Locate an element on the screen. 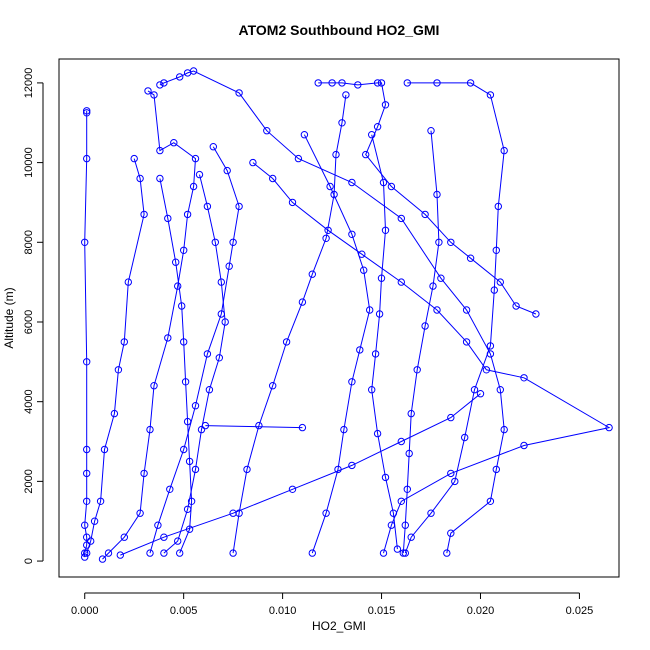  y-tick-label: 8000 is located at coordinates (29, 242).